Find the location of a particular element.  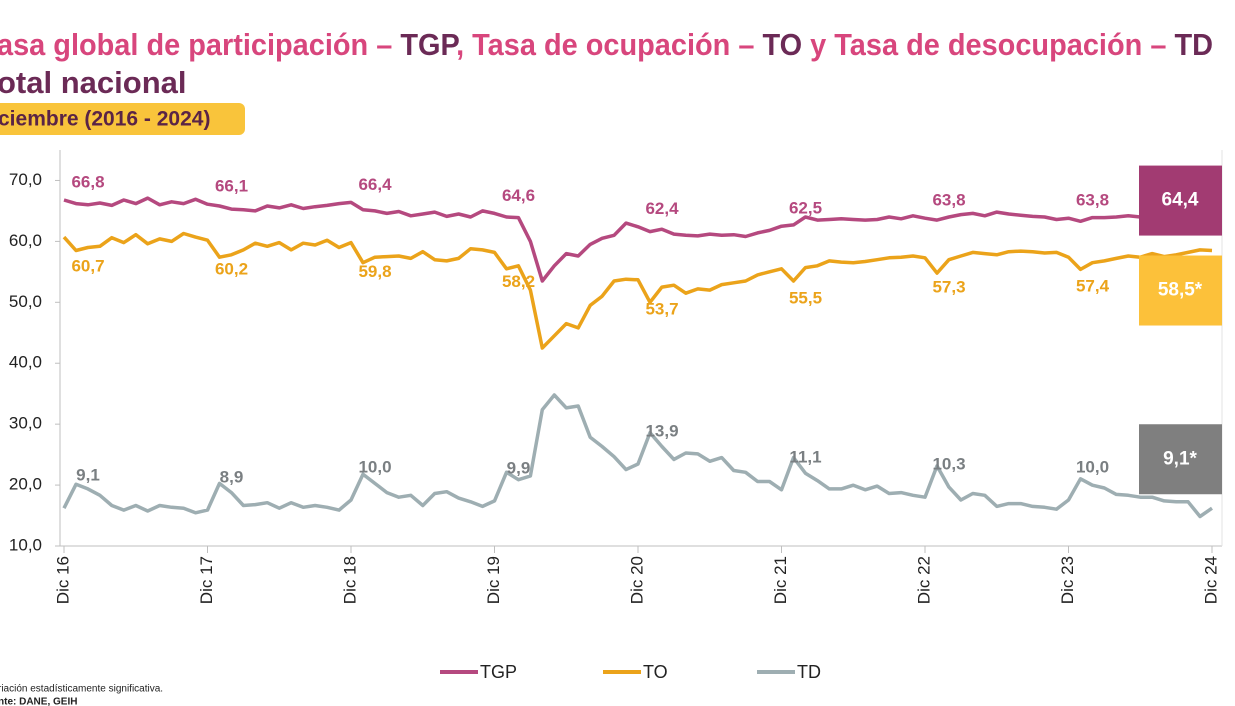

value-label: 64,6 is located at coordinates (518, 195).